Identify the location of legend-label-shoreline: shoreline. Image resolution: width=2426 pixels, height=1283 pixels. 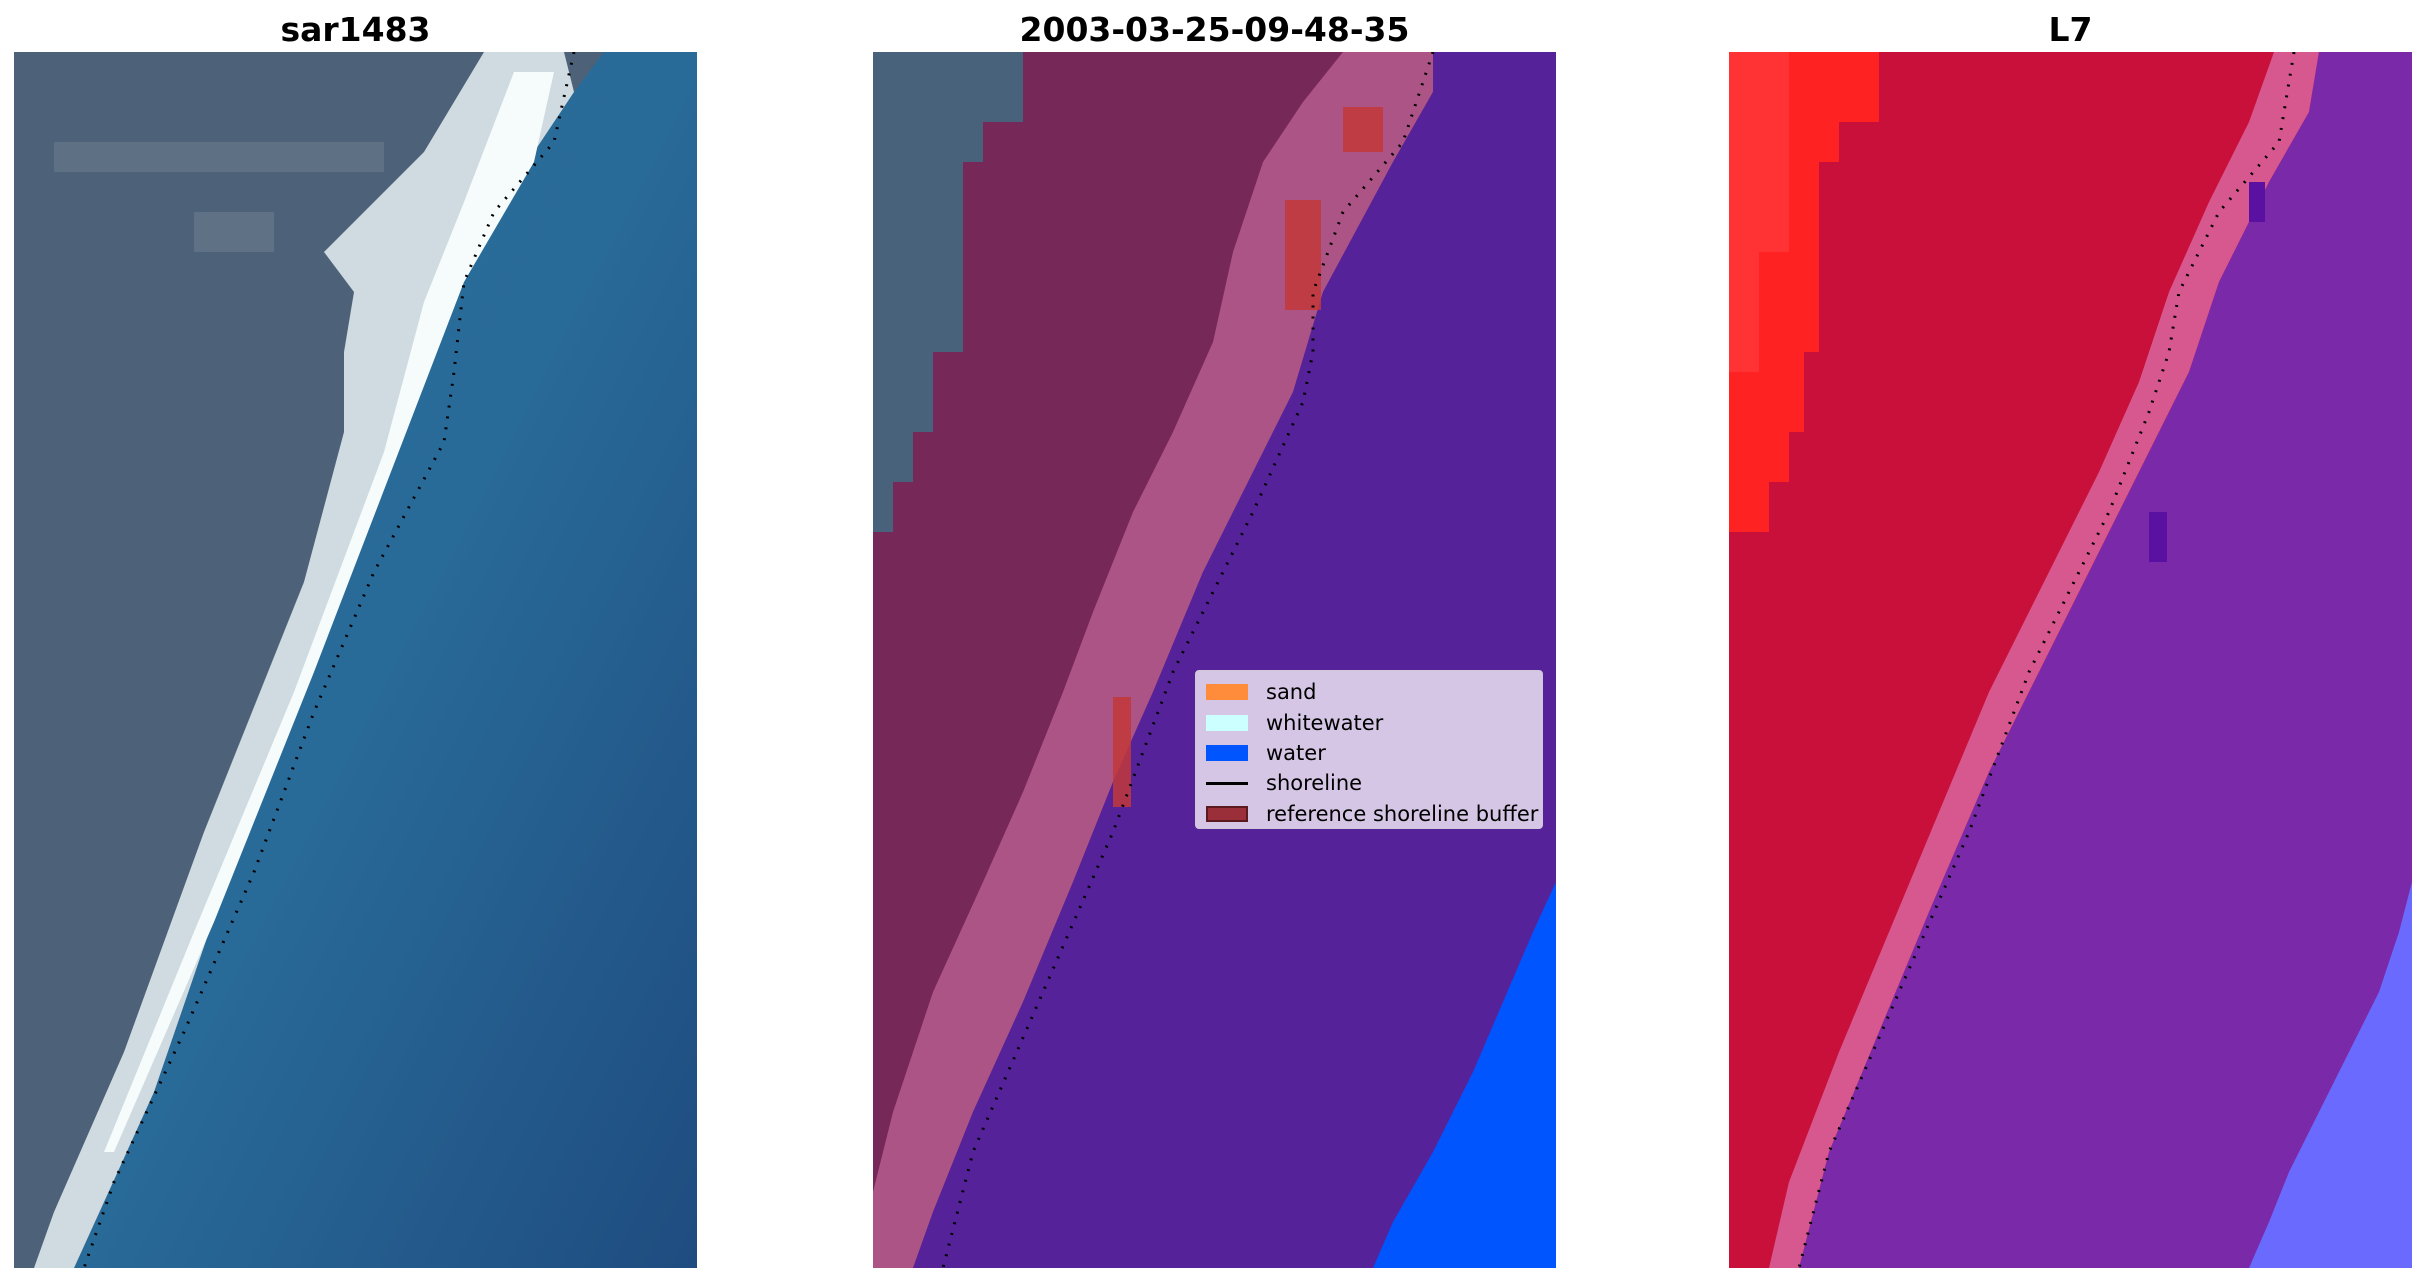
(1314, 783).